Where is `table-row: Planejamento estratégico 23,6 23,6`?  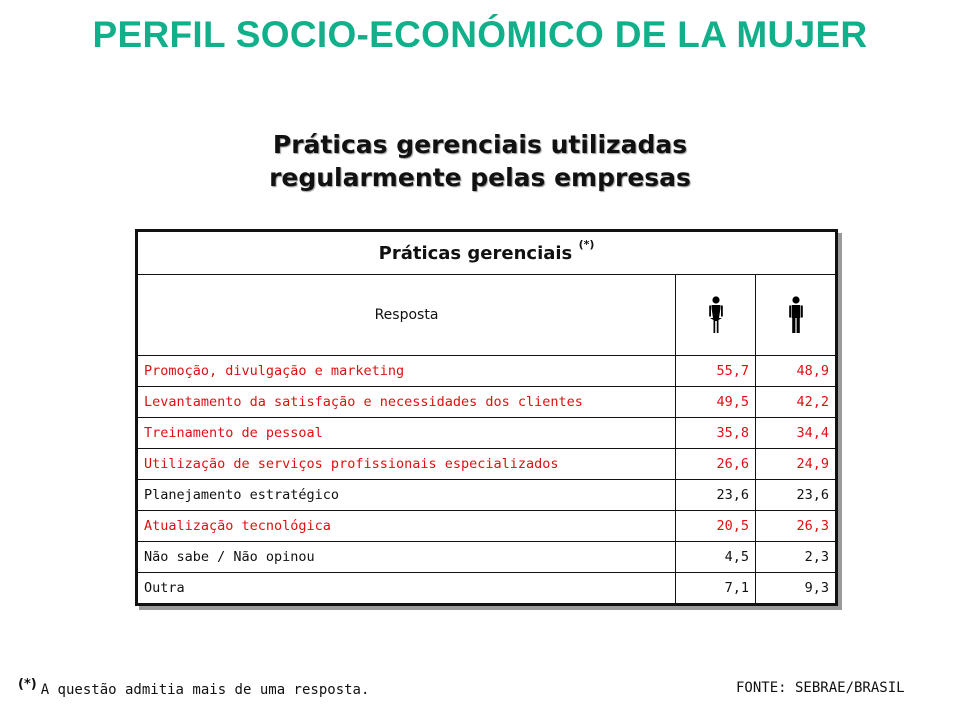
table-row: Planejamento estratégico 23,6 23,6 is located at coordinates (486, 495).